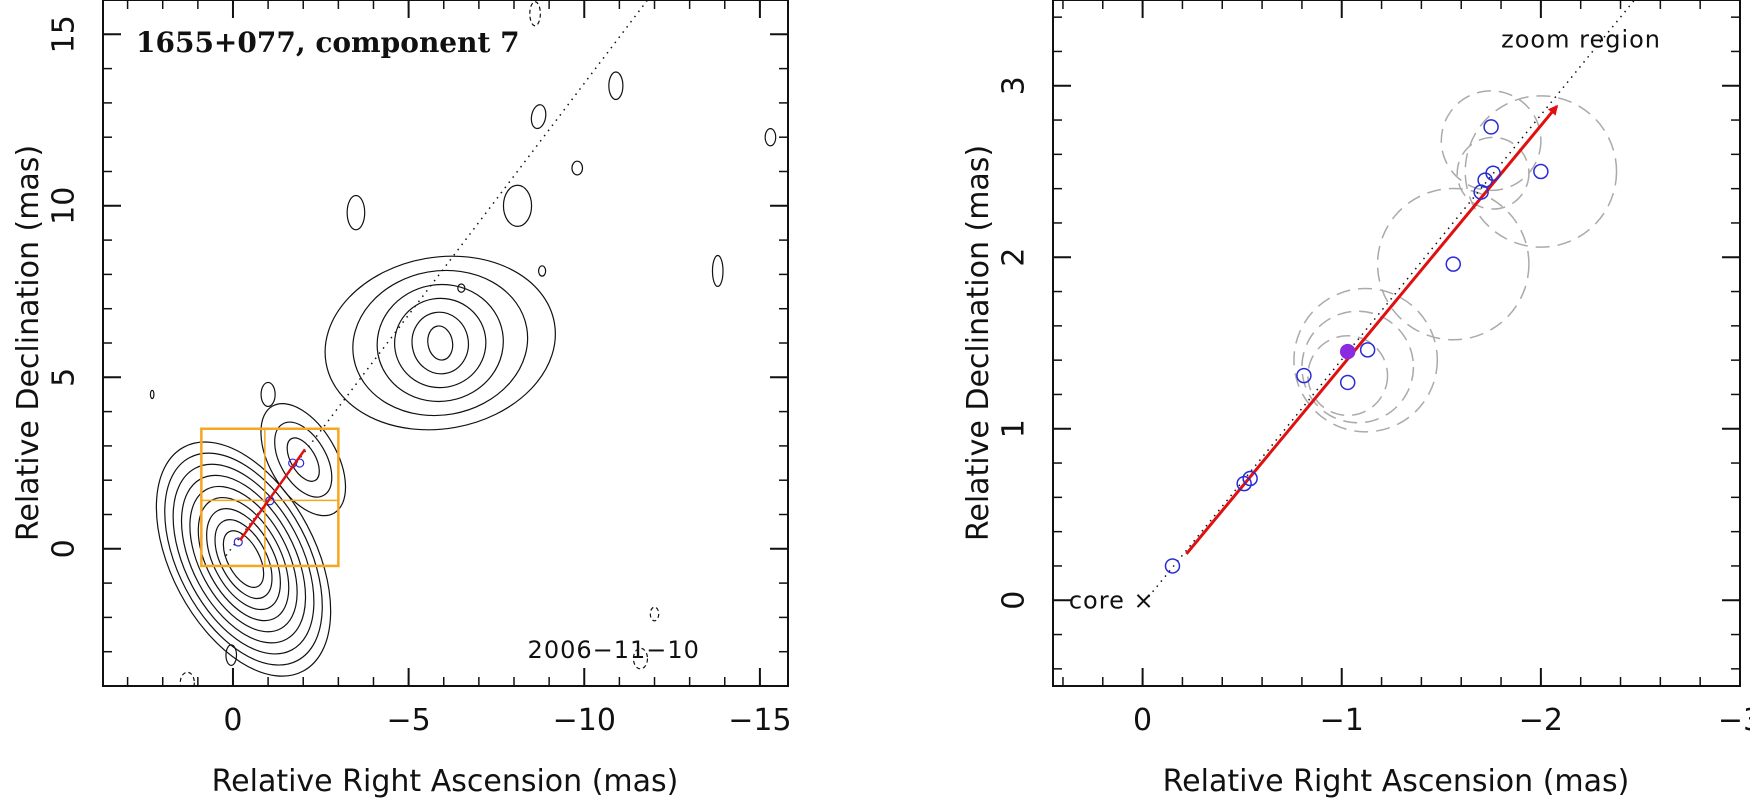 Image resolution: width=1750 pixels, height=806 pixels. I want to click on left-epoch-label: 2006−11−10, so click(614, 650).